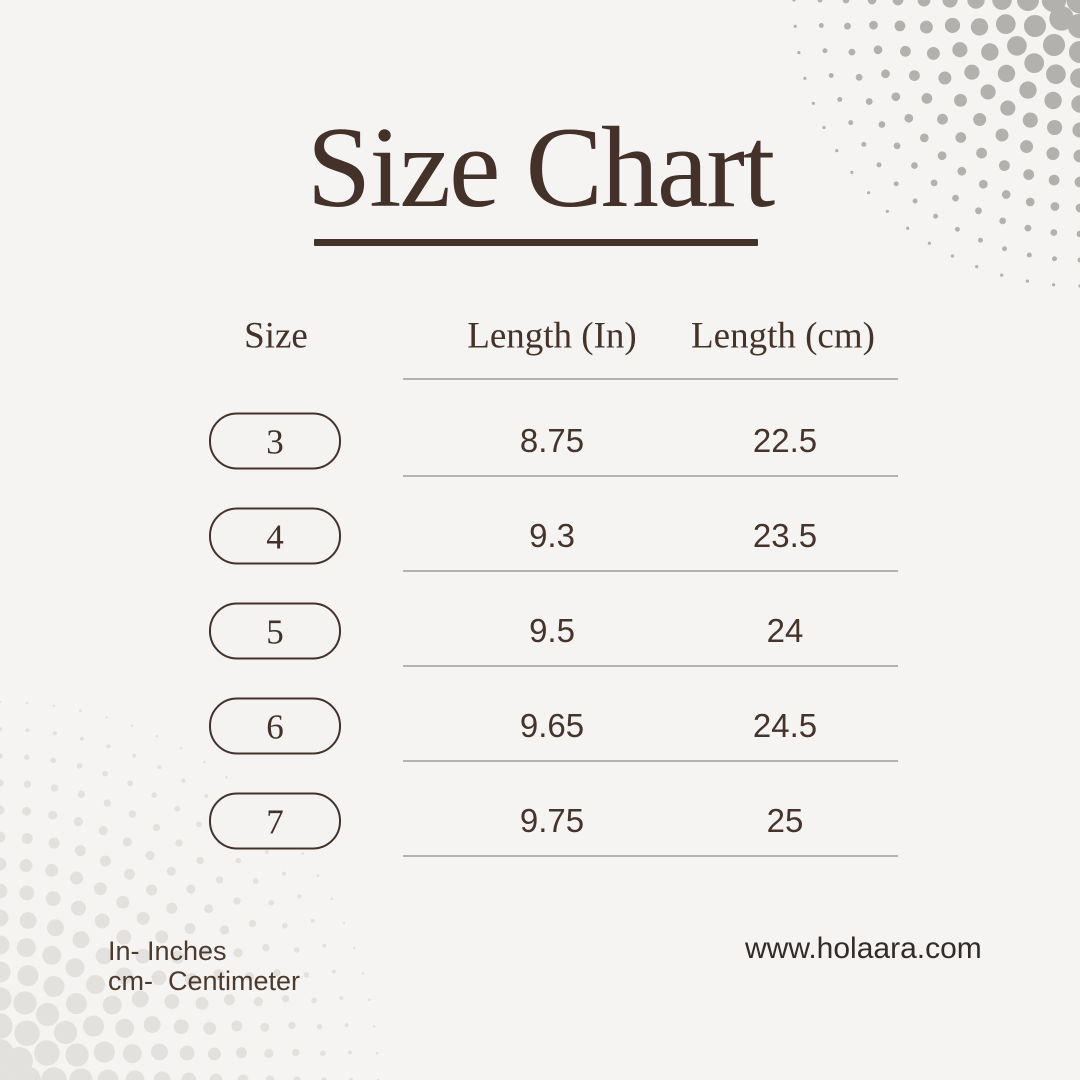 This screenshot has width=1080, height=1080. I want to click on size-value: 5, so click(275, 631).